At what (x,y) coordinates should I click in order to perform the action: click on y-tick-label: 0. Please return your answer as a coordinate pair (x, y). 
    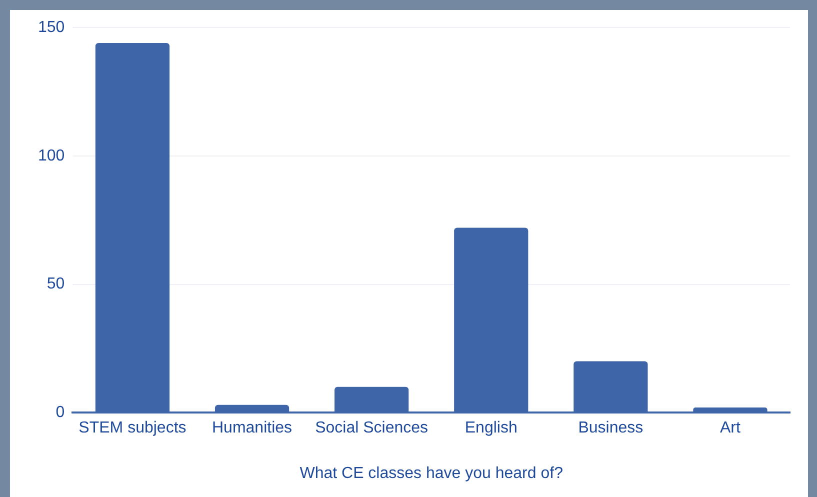
    Looking at the image, I should click on (60, 413).